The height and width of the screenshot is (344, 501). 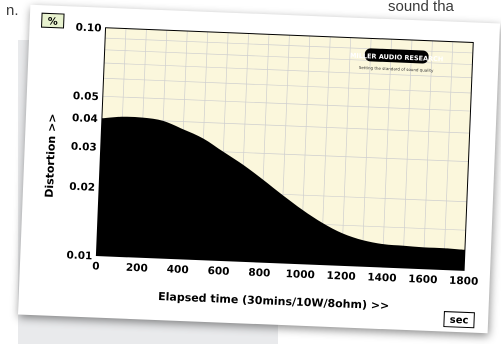 What do you see at coordinates (51, 155) in the screenshot?
I see `y-axis-title: Distortion >>` at bounding box center [51, 155].